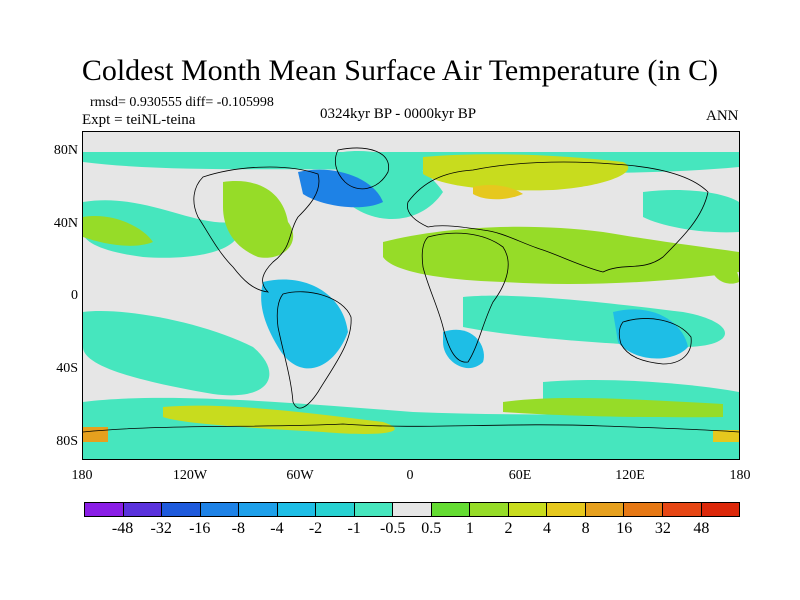 The image size is (800, 600). What do you see at coordinates (520, 475) in the screenshot?
I see `x-label-60e: 60E` at bounding box center [520, 475].